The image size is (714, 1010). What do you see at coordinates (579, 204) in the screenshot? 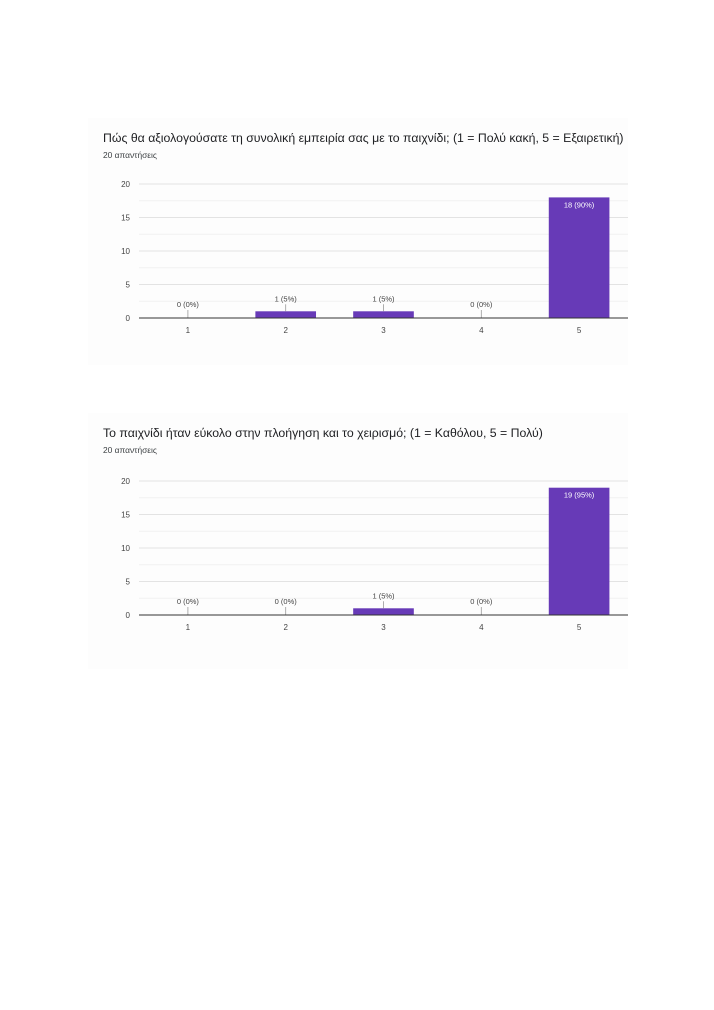
I see `data-label: 18 (90%)` at bounding box center [579, 204].